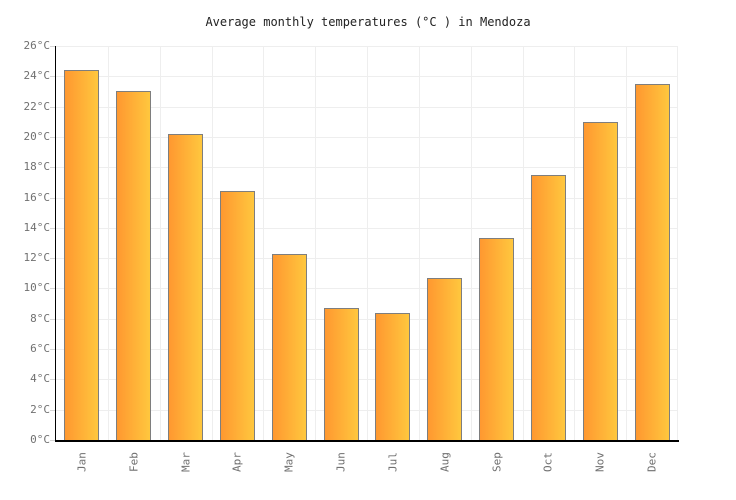 This screenshot has width=736, height=500. I want to click on bar-apr, so click(237, 315).